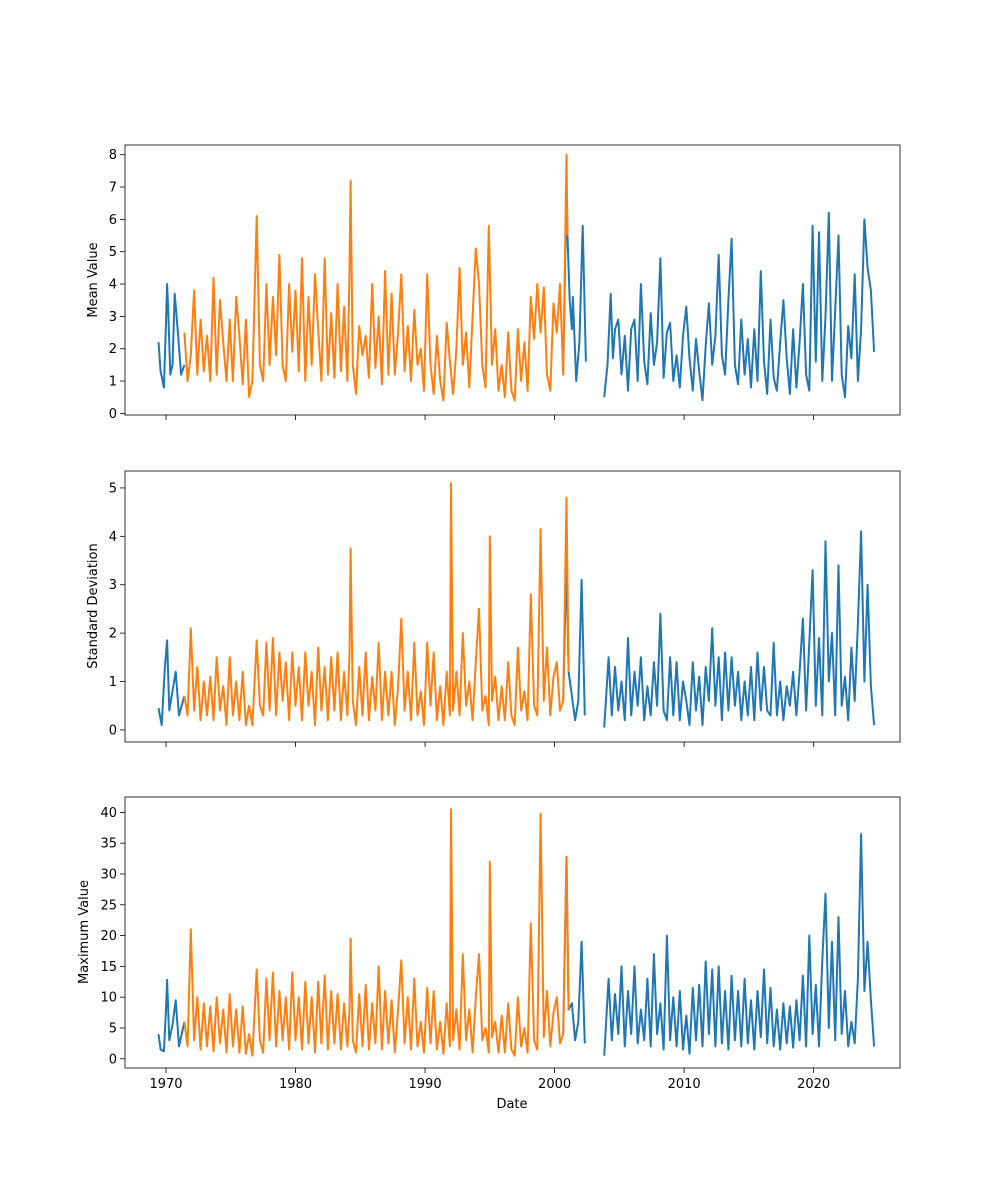 The width and height of the screenshot is (1000, 1200). I want to click on mean-value-y-tick-label: 5, so click(113, 252).